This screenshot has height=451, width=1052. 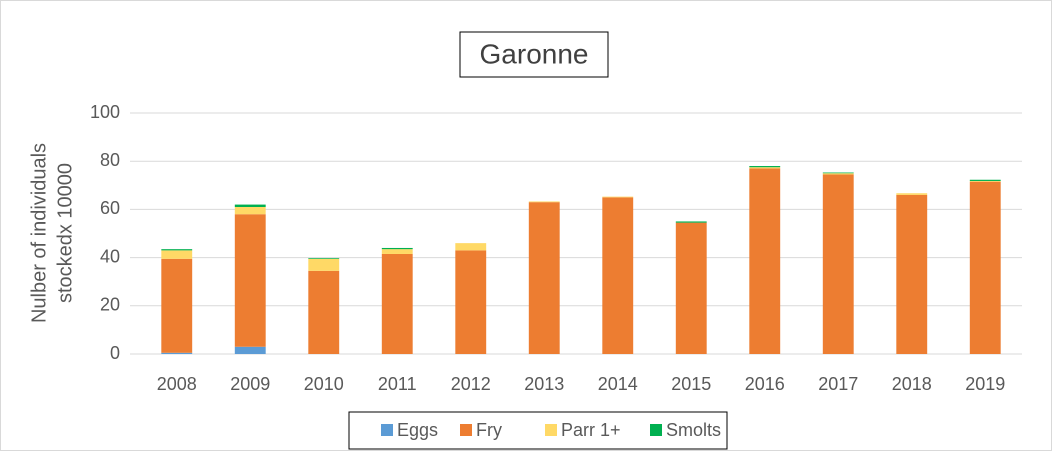 I want to click on legend-box, so click(x=538, y=430).